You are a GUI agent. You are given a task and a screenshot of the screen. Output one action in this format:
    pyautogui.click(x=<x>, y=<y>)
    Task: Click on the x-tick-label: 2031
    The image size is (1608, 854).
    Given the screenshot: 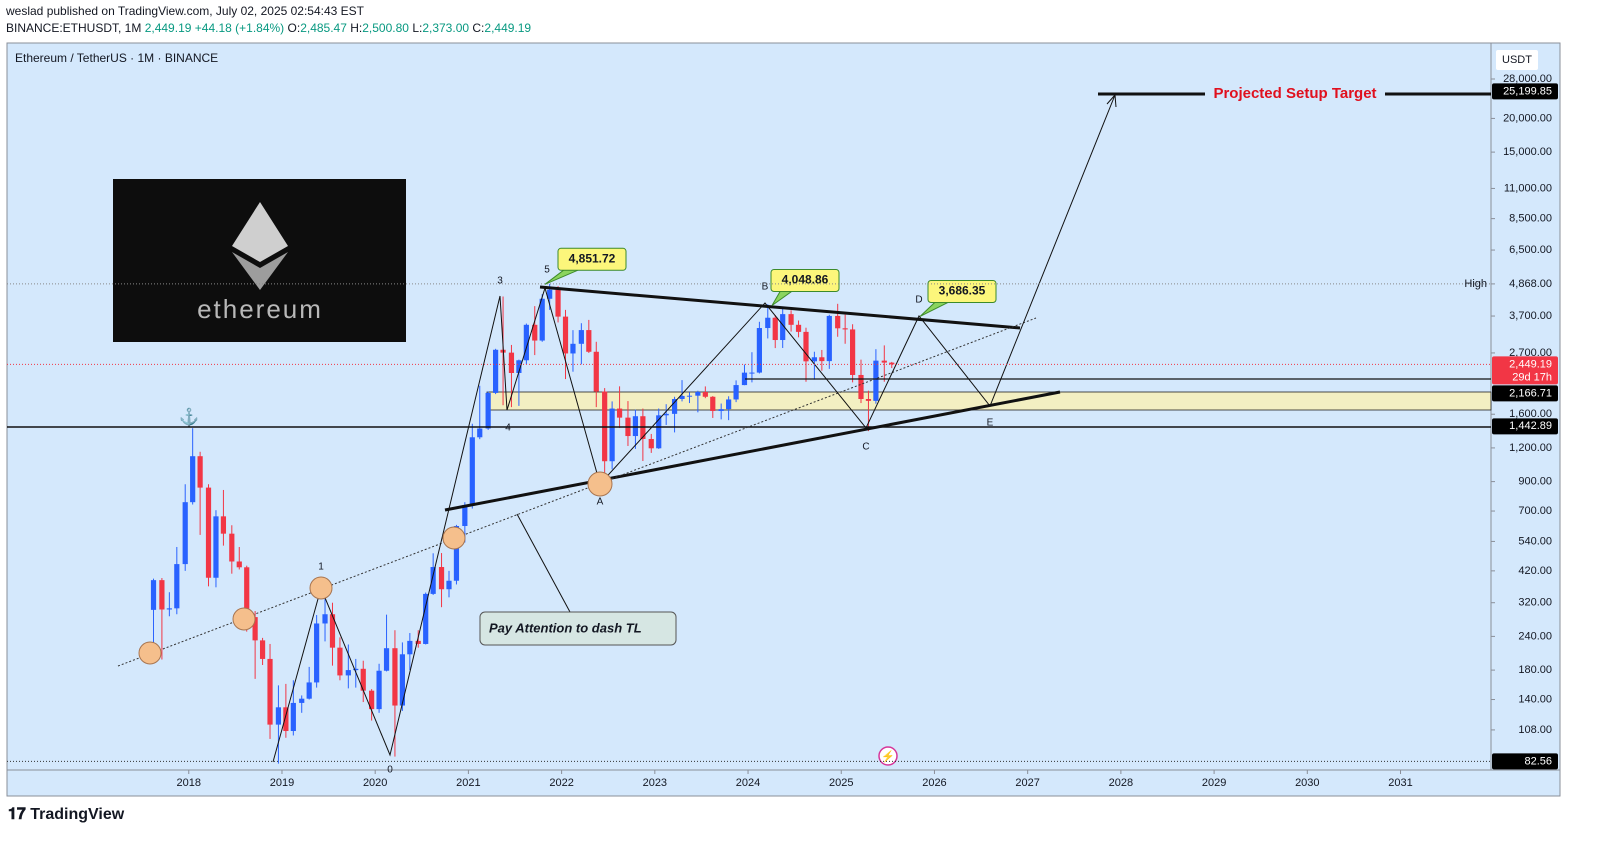 What is the action you would take?
    pyautogui.click(x=1400, y=783)
    